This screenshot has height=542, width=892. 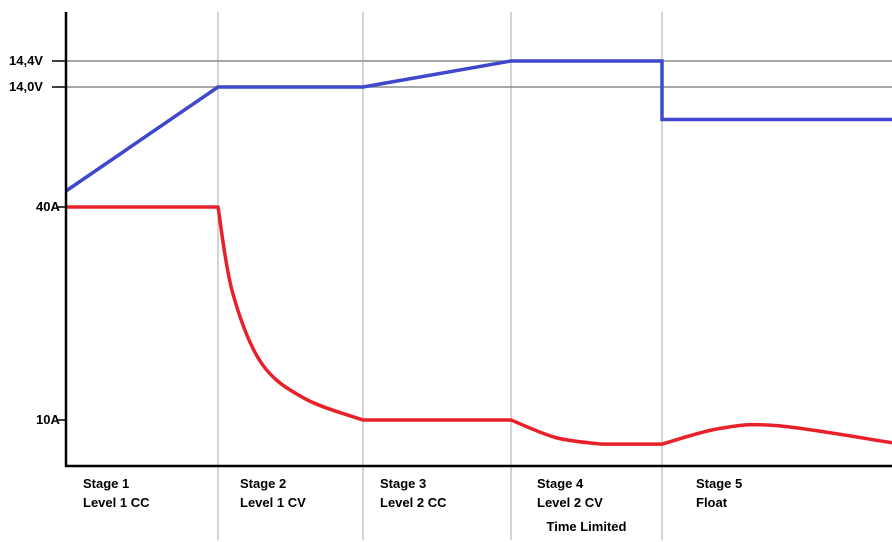 What do you see at coordinates (116, 502) in the screenshot?
I see `stage-mode-1: Level 1 CC` at bounding box center [116, 502].